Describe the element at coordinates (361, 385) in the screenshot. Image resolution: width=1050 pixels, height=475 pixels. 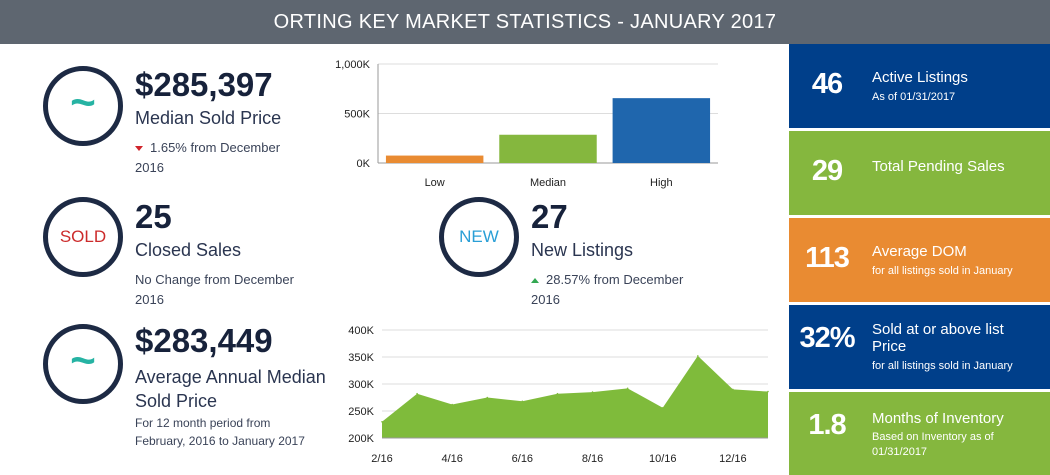
I see `y-tick-label: 300K` at that location.